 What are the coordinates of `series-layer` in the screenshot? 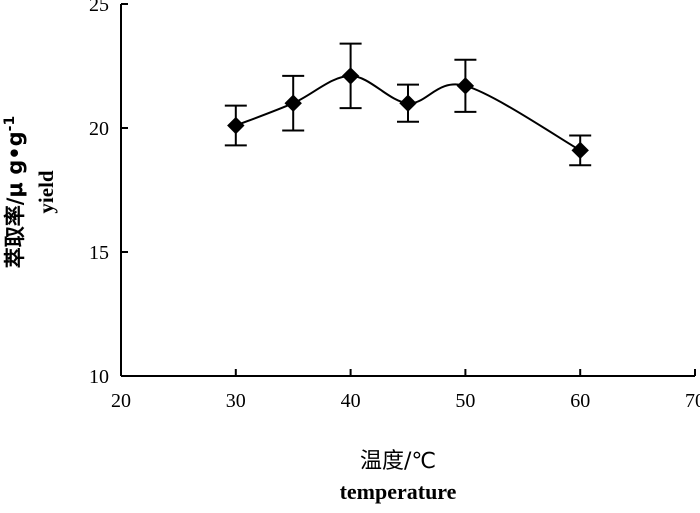 It's located at (408, 104).